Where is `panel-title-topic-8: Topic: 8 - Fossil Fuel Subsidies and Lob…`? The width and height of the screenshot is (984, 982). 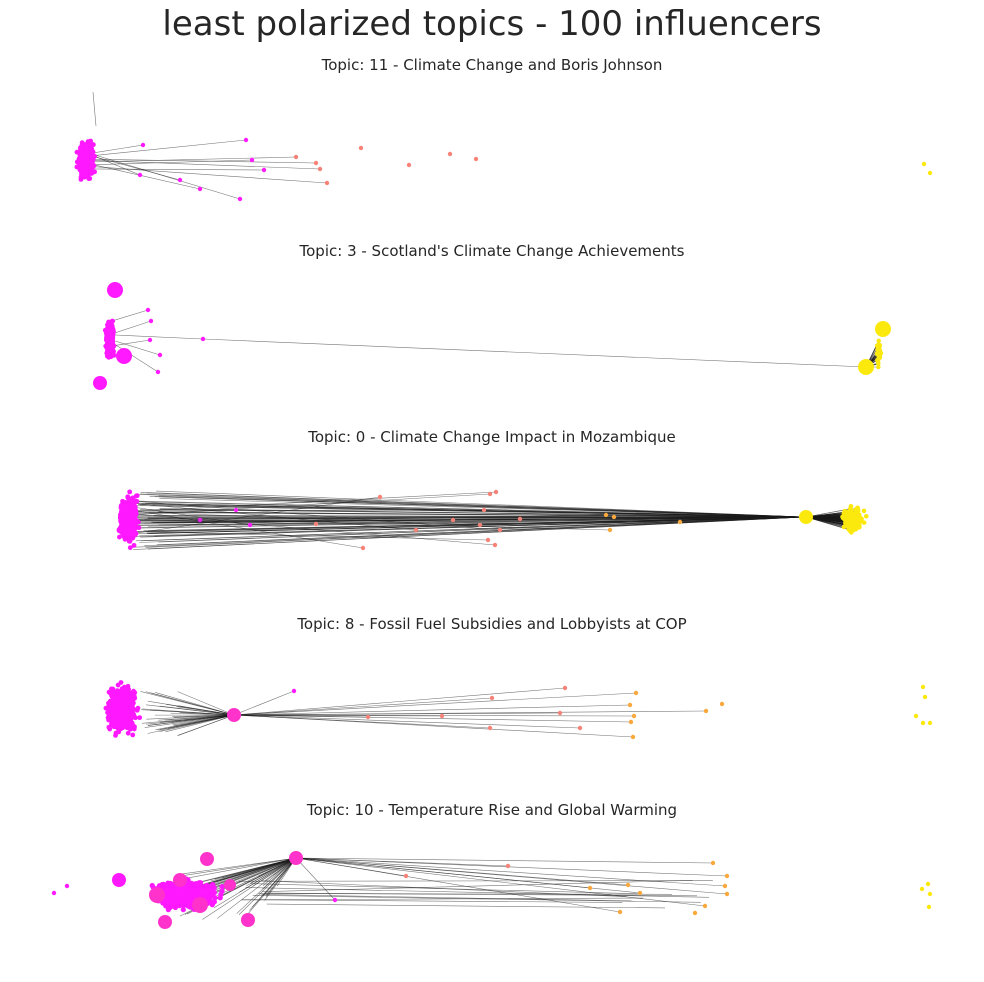 panel-title-topic-8: Topic: 8 - Fossil Fuel Subsidies and Lob… is located at coordinates (492, 624).